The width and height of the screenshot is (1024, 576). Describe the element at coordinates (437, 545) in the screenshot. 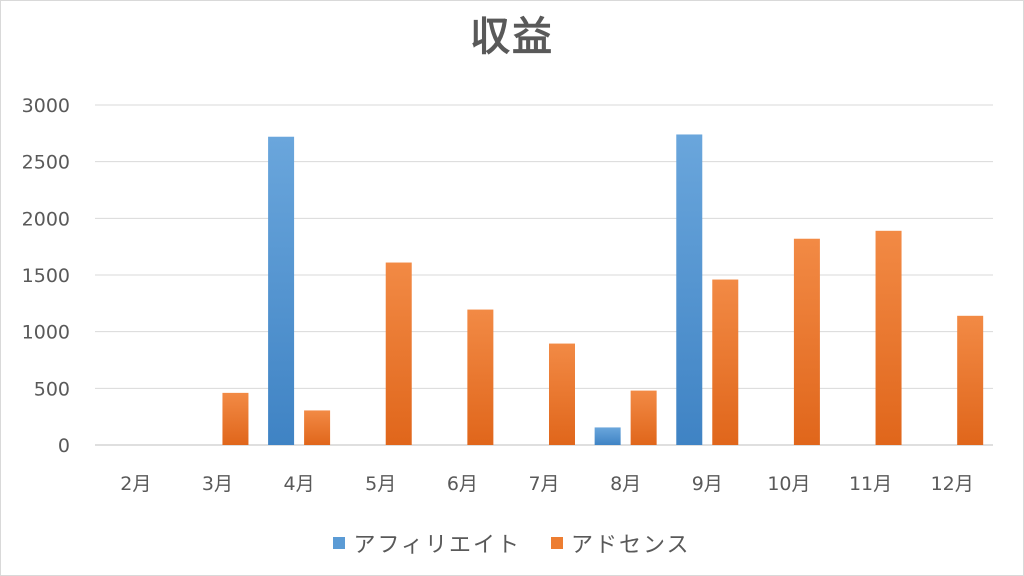

I see `legend-label-affiliate: アフィリエイト` at that location.